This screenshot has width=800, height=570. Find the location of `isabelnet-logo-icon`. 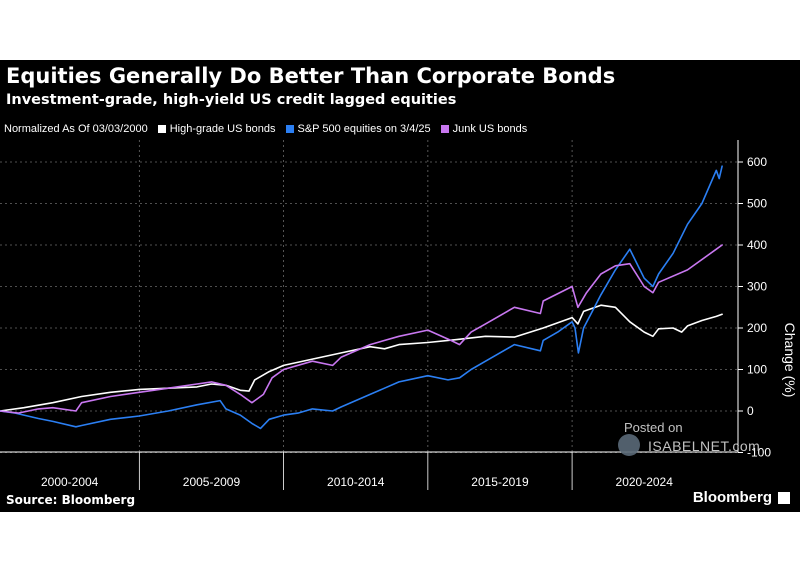

isabelnet-logo-icon is located at coordinates (629, 445).